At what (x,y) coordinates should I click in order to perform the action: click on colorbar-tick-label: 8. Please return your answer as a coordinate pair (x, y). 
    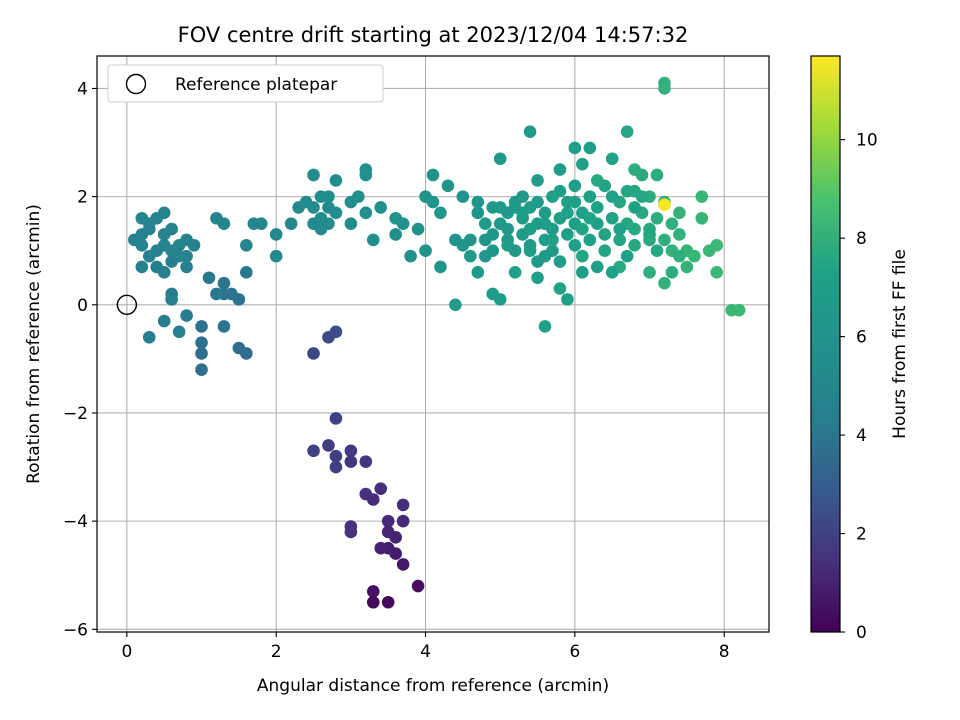
    Looking at the image, I should click on (861, 239).